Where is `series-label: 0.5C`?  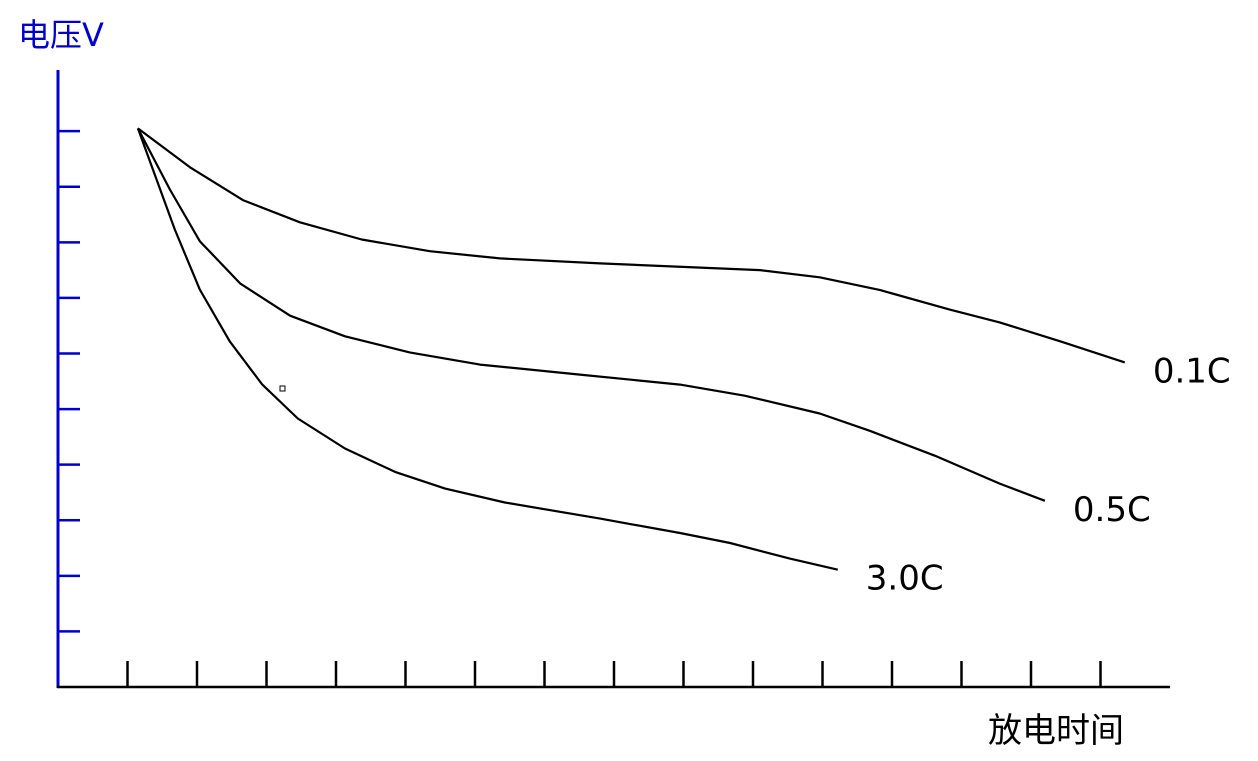
series-label: 0.5C is located at coordinates (1112, 510).